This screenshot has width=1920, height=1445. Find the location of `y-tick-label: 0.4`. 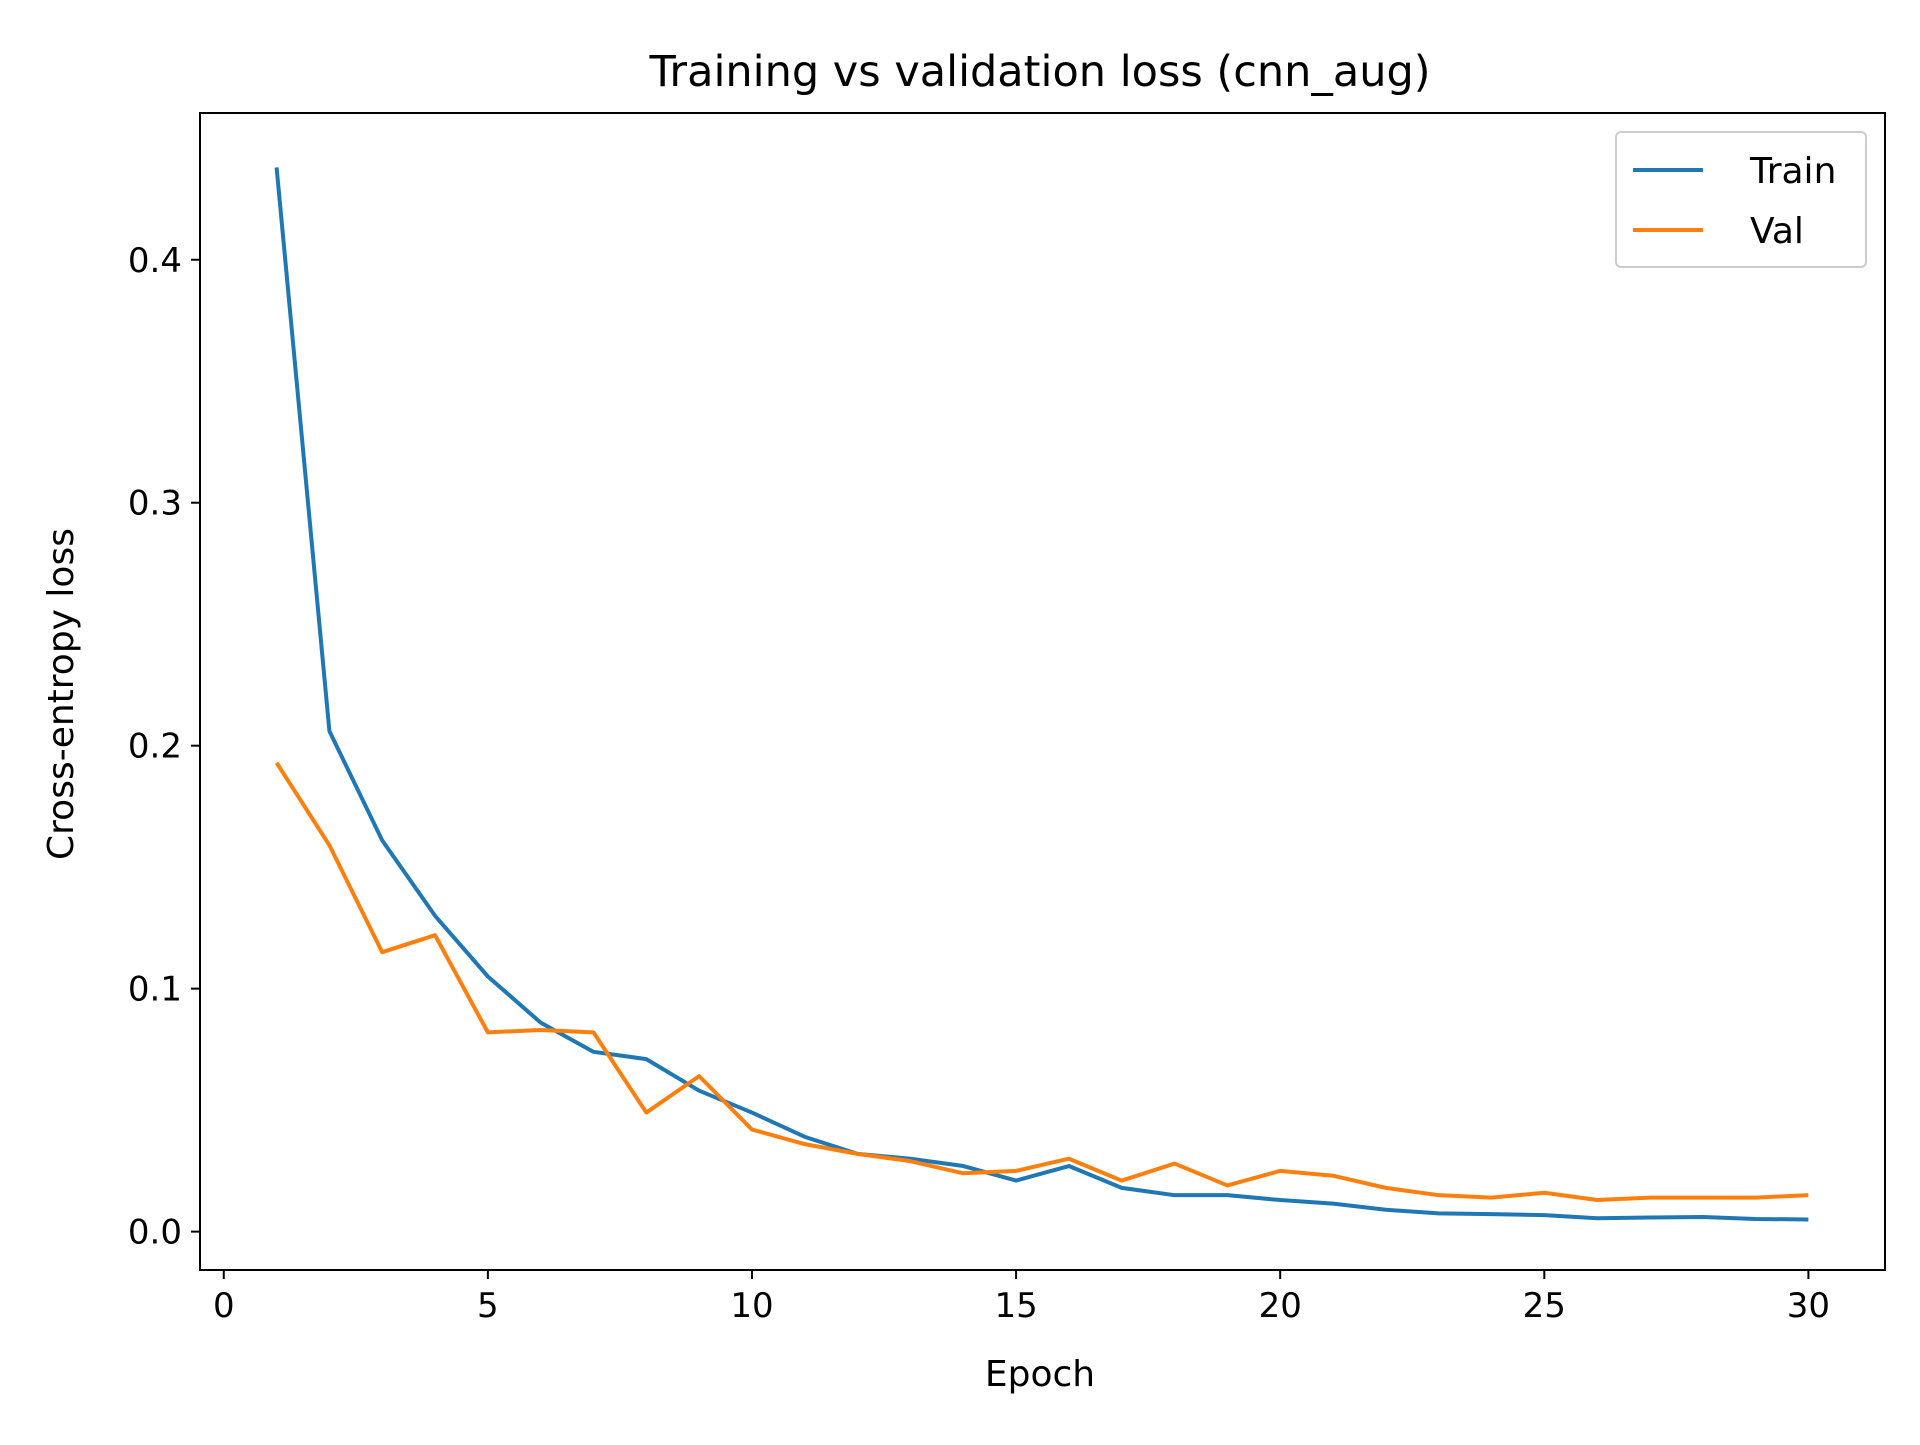

y-tick-label: 0.4 is located at coordinates (155, 261).